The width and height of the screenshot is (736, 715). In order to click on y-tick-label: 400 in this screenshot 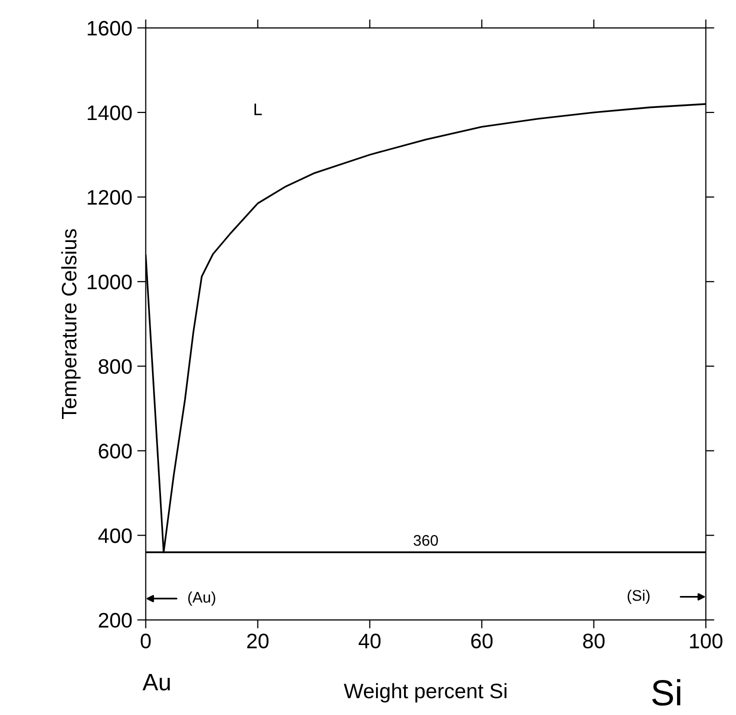, I will do `click(115, 536)`.